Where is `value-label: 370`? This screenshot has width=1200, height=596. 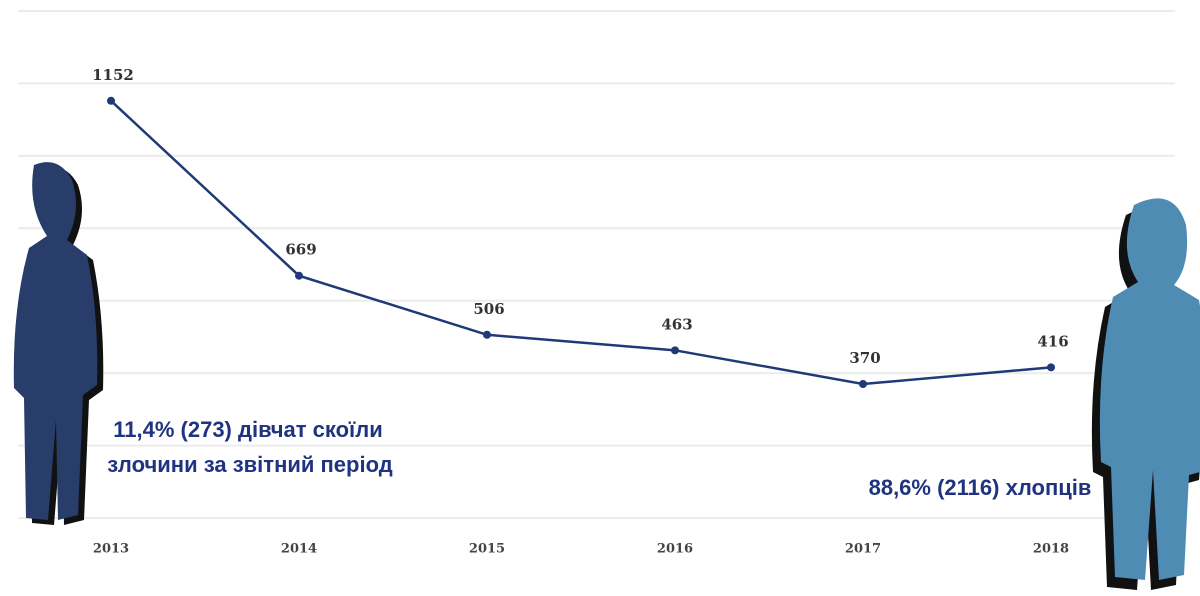
value-label: 370 is located at coordinates (864, 358).